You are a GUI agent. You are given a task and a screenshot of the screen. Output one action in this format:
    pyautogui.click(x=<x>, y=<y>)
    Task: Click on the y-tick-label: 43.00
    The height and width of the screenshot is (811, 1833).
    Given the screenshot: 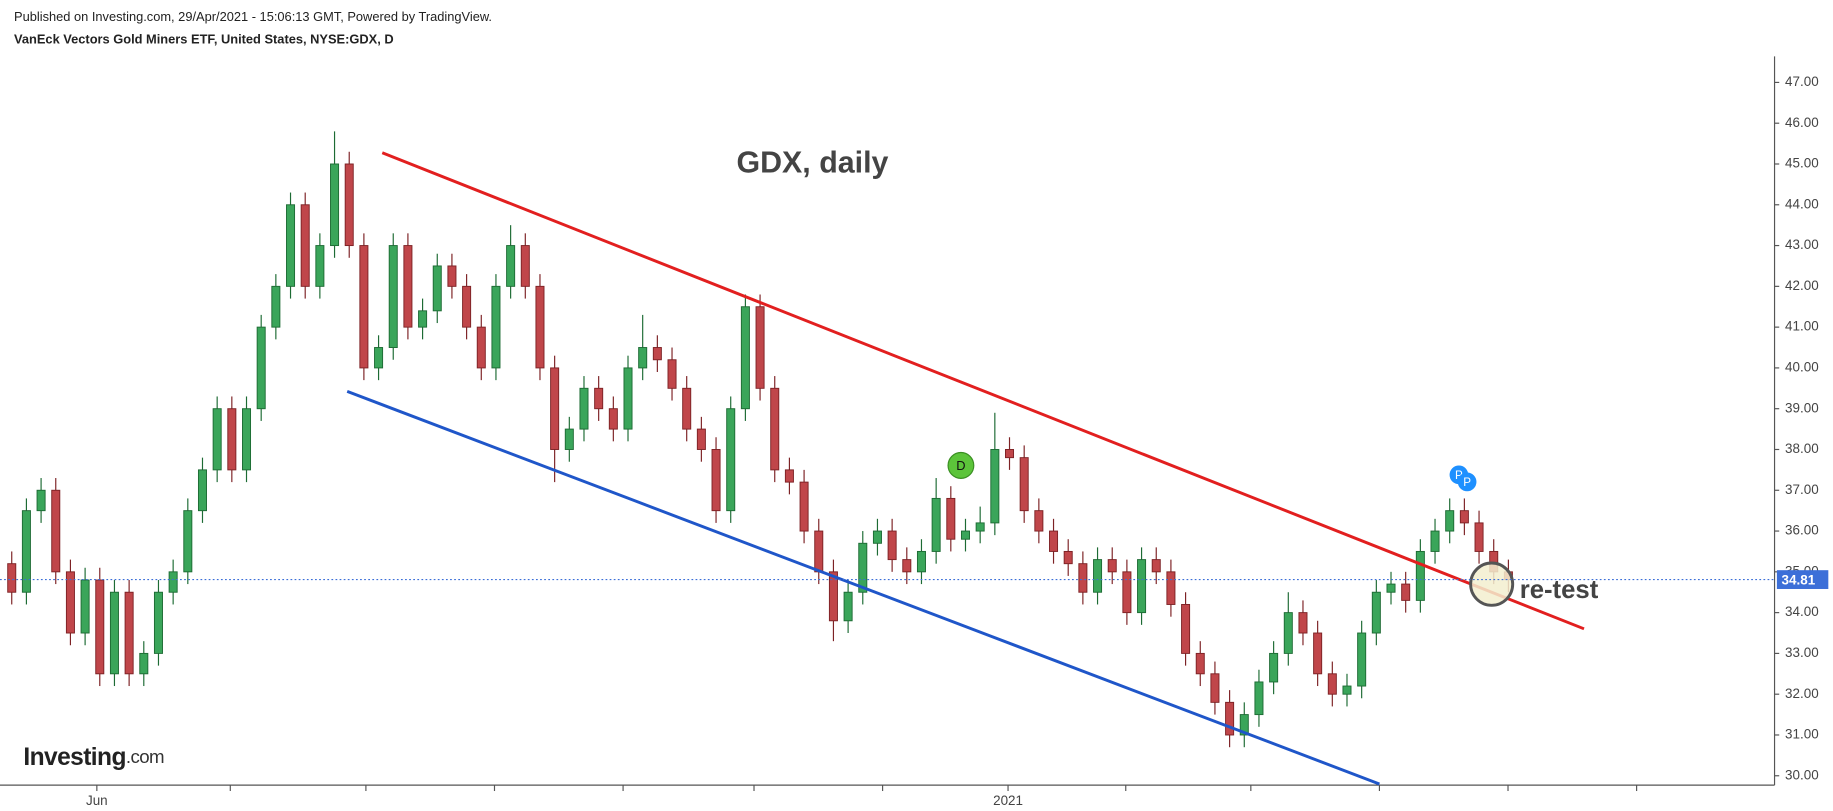 What is the action you would take?
    pyautogui.click(x=1802, y=244)
    